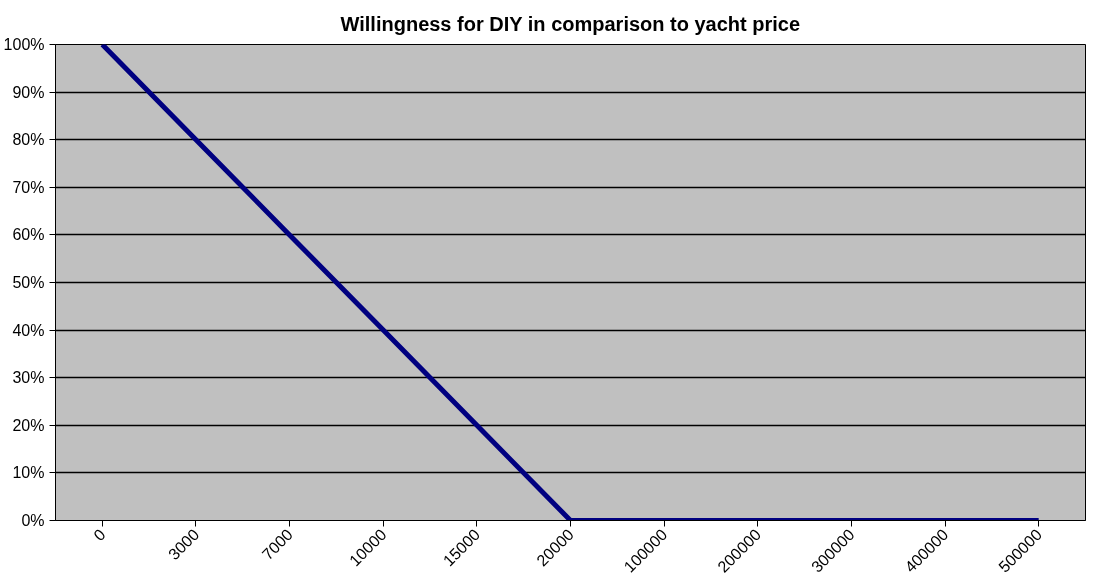 This screenshot has height=585, width=1105. I want to click on y-tick-label: 10%, so click(28, 473).